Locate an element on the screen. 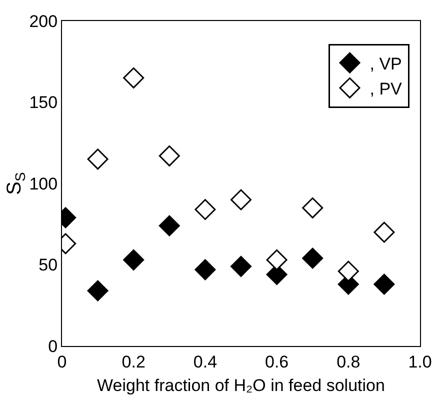 The height and width of the screenshot is (410, 444). legend-label: , VP is located at coordinates (386, 64).